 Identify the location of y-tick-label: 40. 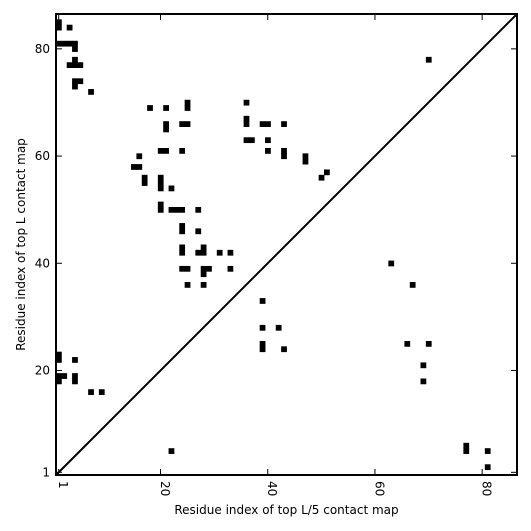
(42, 263).